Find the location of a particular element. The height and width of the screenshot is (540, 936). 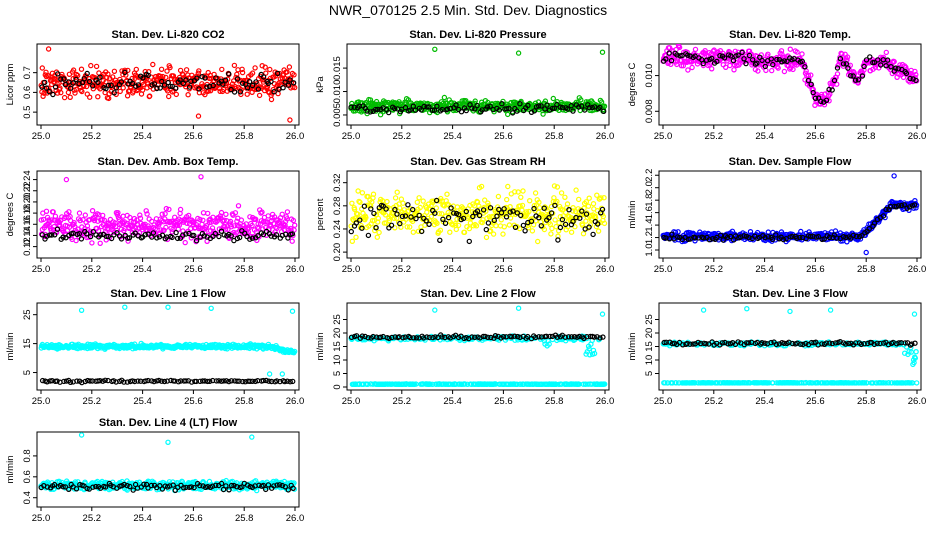

chart-title: Stan. Dev. Gas Stream RH is located at coordinates (478, 162).